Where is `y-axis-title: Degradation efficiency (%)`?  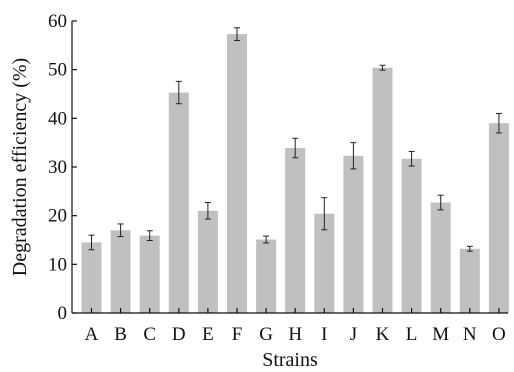
y-axis-title: Degradation efficiency (%) is located at coordinates (20, 167).